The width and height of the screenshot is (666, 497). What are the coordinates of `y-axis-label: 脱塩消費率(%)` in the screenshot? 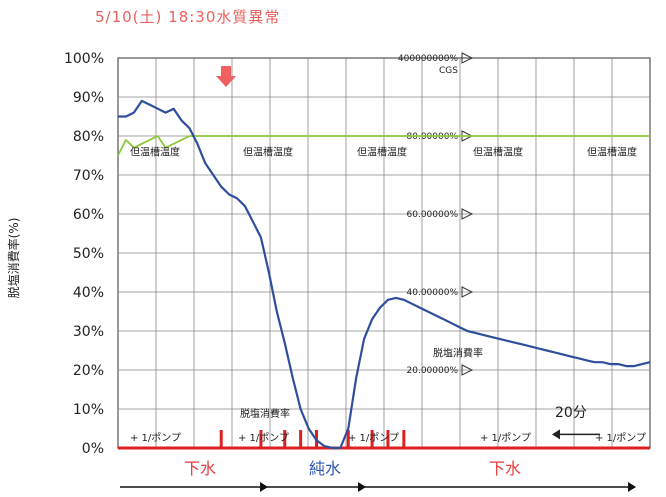 It's located at (13, 258).